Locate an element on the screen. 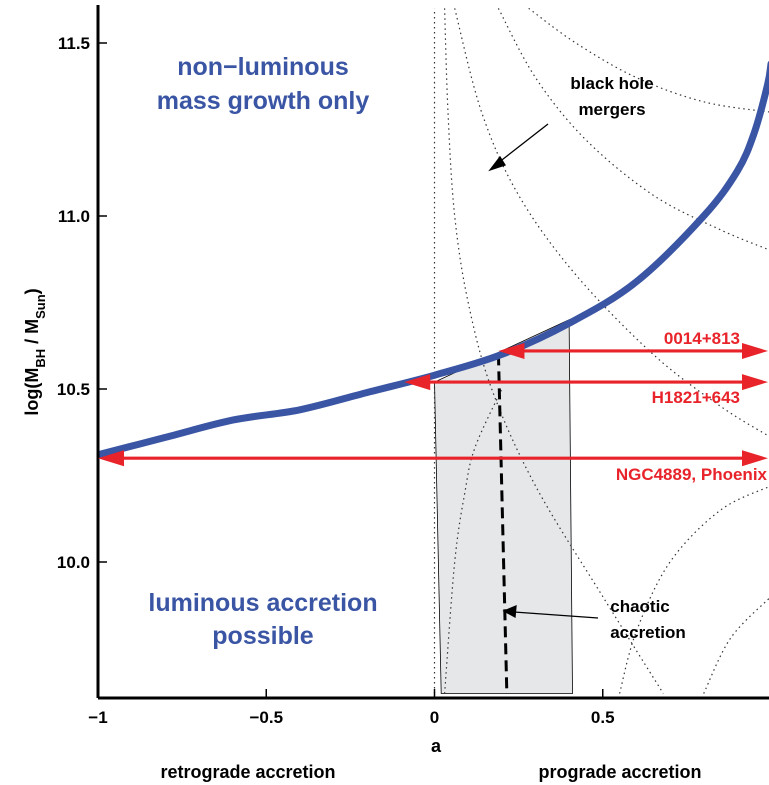  y-axis-label-sub-bh: BH is located at coordinates (40, 358).